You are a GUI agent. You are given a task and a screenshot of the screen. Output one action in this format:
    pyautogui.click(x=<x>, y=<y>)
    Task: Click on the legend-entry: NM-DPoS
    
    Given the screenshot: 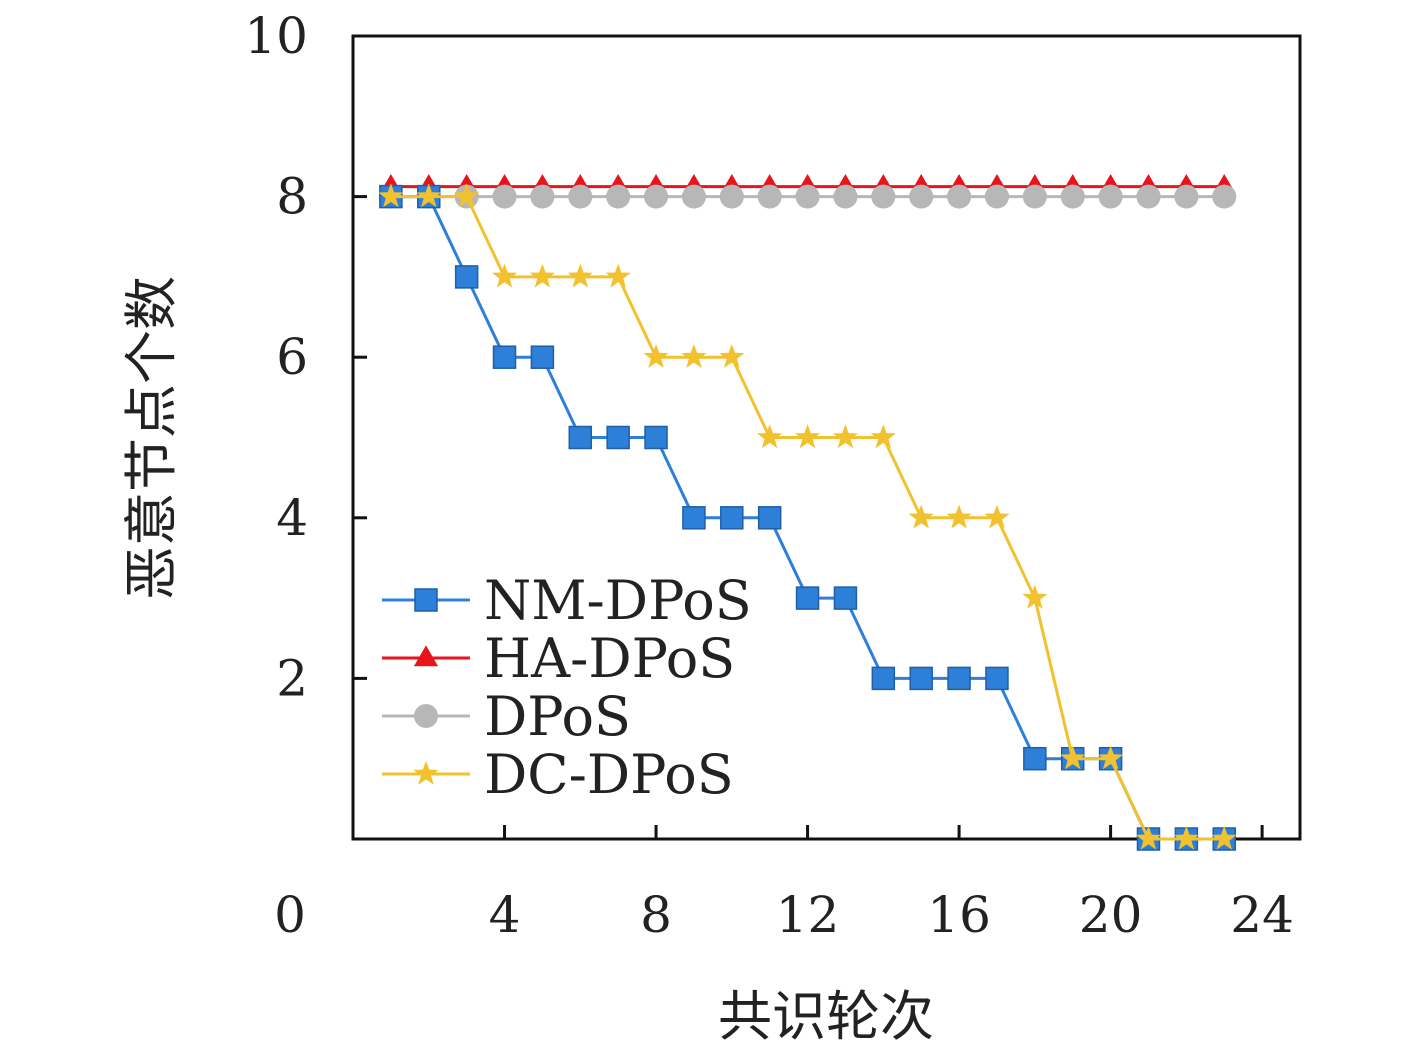 What is the action you would take?
    pyautogui.click(x=567, y=600)
    